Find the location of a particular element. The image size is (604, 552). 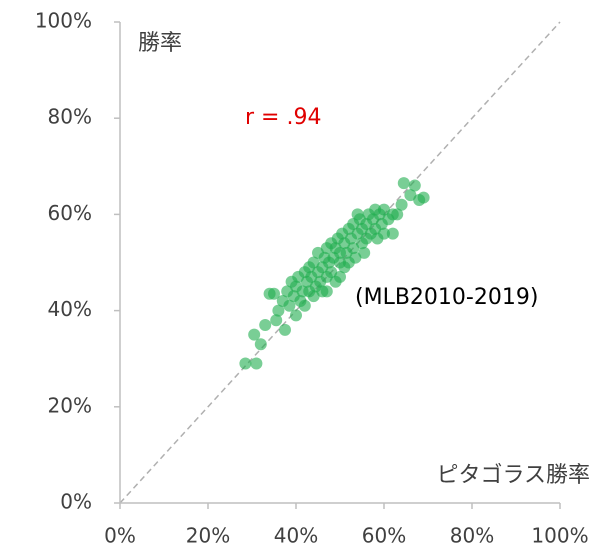

y-tick-label: 60% is located at coordinates (70, 213).